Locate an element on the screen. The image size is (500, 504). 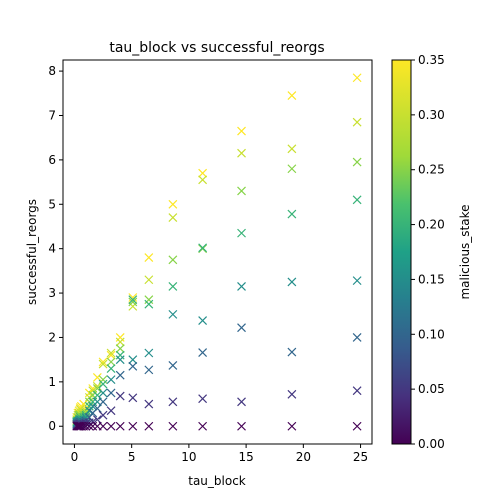
x-tick-label: 25 is located at coordinates (360, 457).